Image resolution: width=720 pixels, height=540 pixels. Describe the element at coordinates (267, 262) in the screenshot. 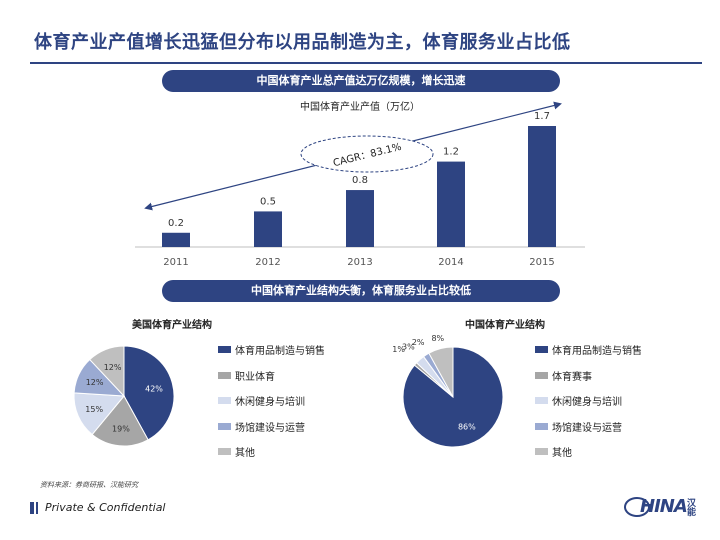

I see `x-tick-label: 2012` at that location.